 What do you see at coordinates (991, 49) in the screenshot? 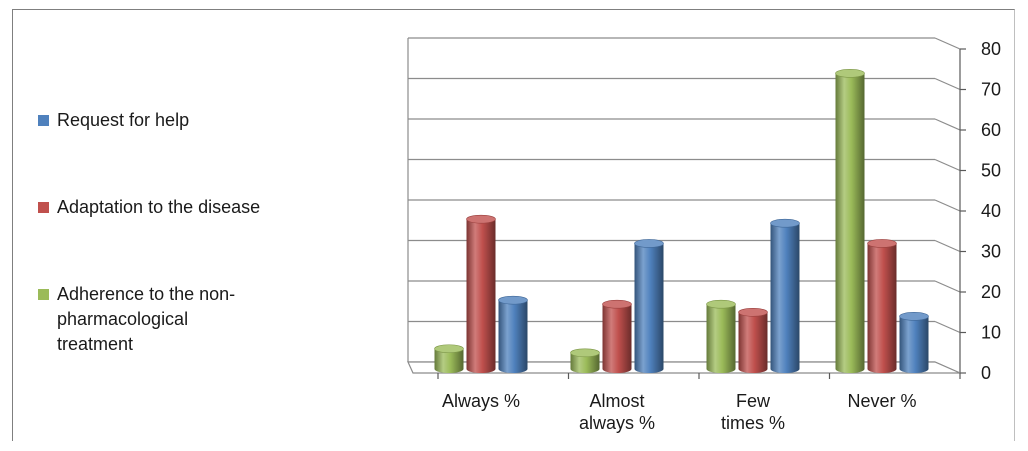
I see `y-tick-label: 80` at bounding box center [991, 49].